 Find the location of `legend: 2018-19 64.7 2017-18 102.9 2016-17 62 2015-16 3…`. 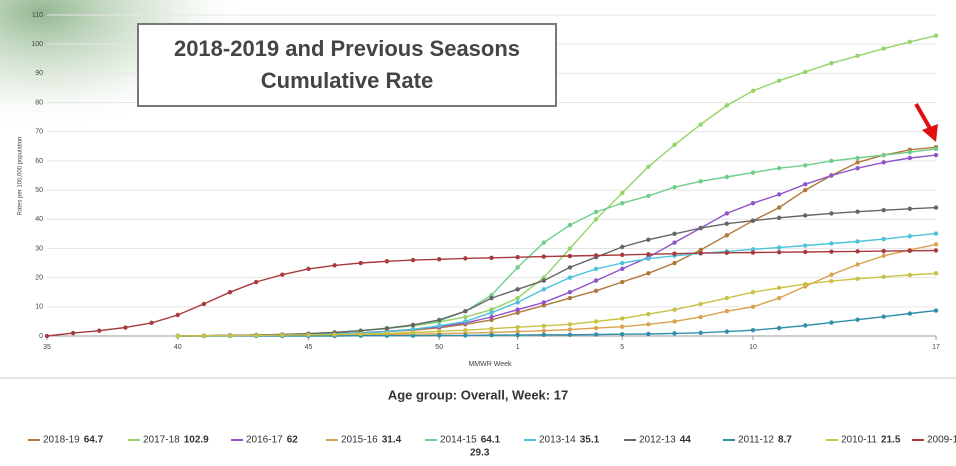

legend: 2018-19 64.7 2017-18 102.9 2016-17 62 2015-16 3… is located at coordinates (492, 447).